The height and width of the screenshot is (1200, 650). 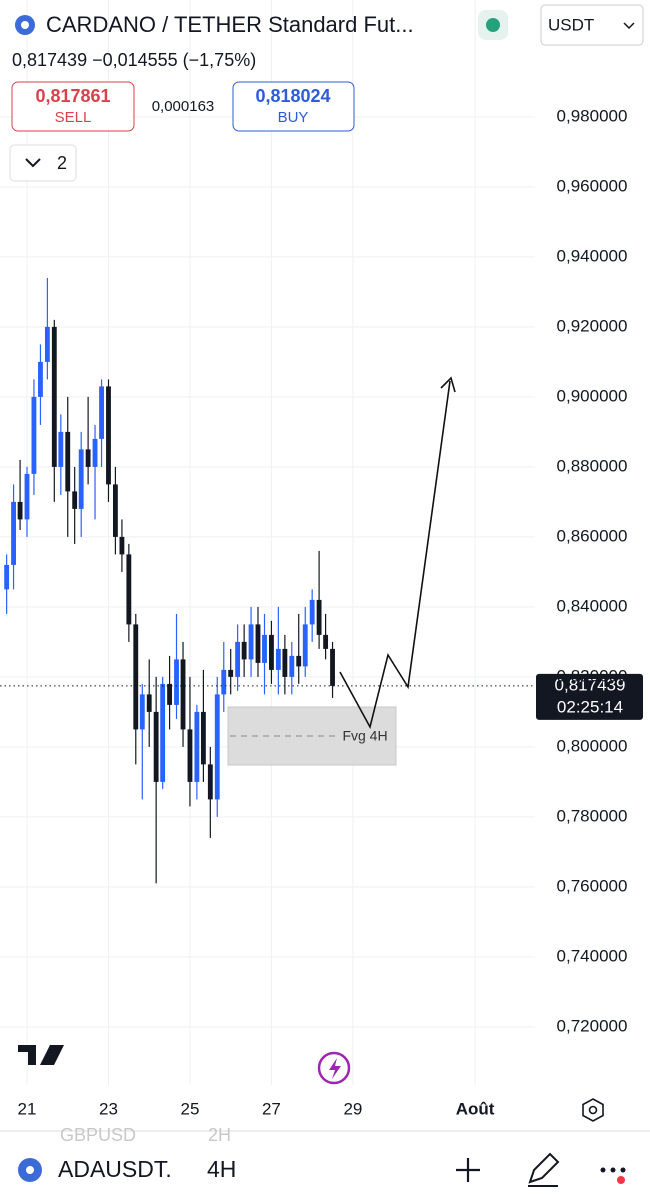 What do you see at coordinates (395, 555) in the screenshot?
I see `projection-path` at bounding box center [395, 555].